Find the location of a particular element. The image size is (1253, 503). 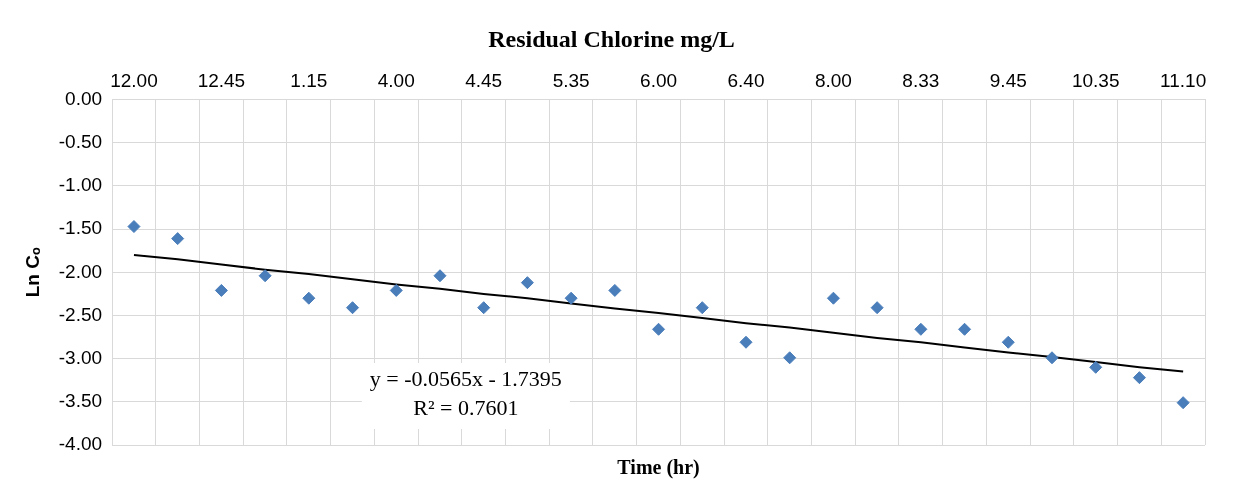

y-tick-label: -2.50 is located at coordinates (80, 314).